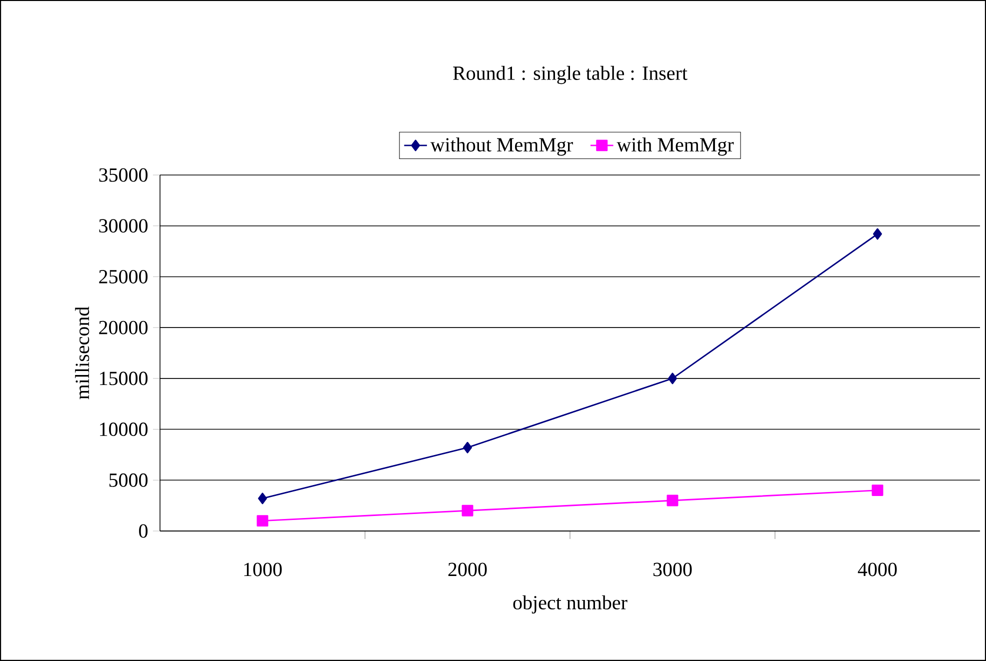 The image size is (986, 661). Describe the element at coordinates (501, 147) in the screenshot. I see `legend-label: without MemMgr` at that location.